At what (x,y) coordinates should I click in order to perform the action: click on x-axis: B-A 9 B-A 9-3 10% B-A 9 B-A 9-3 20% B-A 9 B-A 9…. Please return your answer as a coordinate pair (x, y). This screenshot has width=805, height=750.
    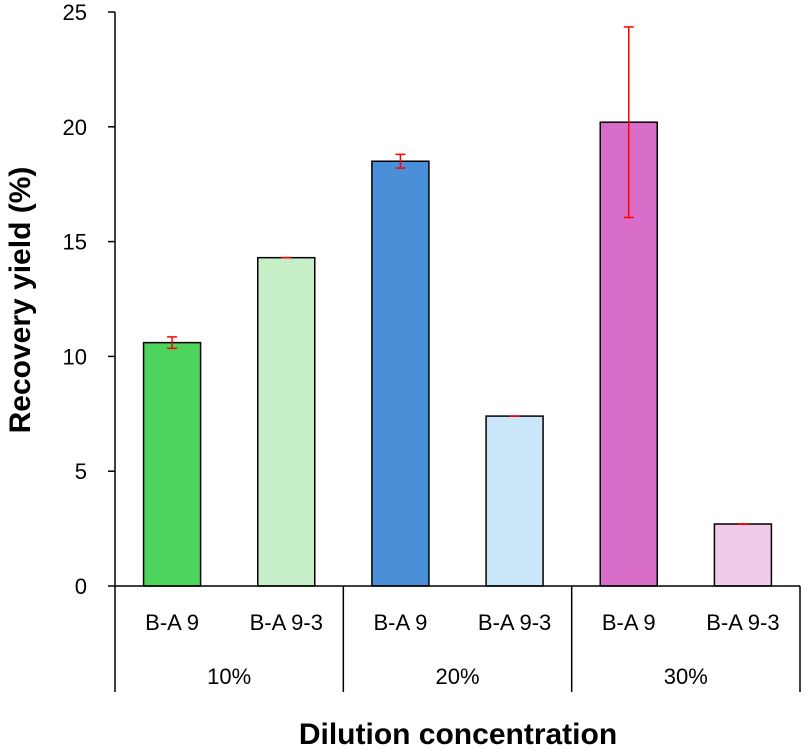
    Looking at the image, I should click on (457, 638).